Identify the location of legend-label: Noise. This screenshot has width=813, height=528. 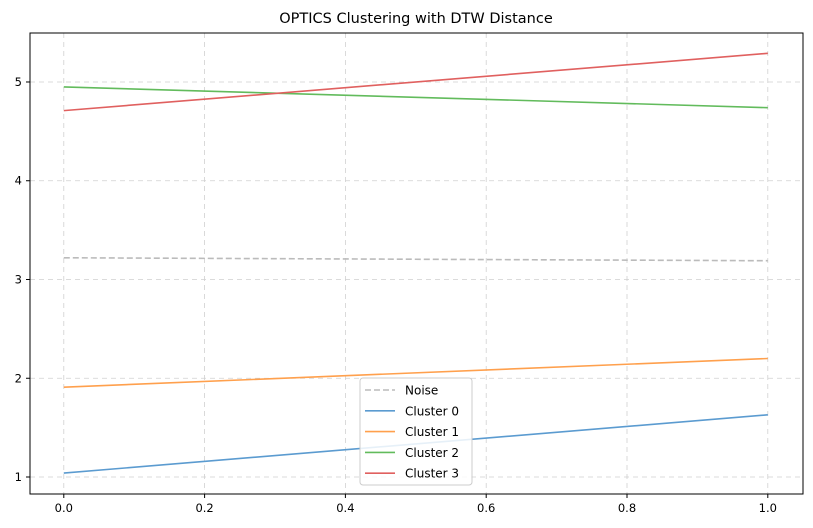
(421, 391).